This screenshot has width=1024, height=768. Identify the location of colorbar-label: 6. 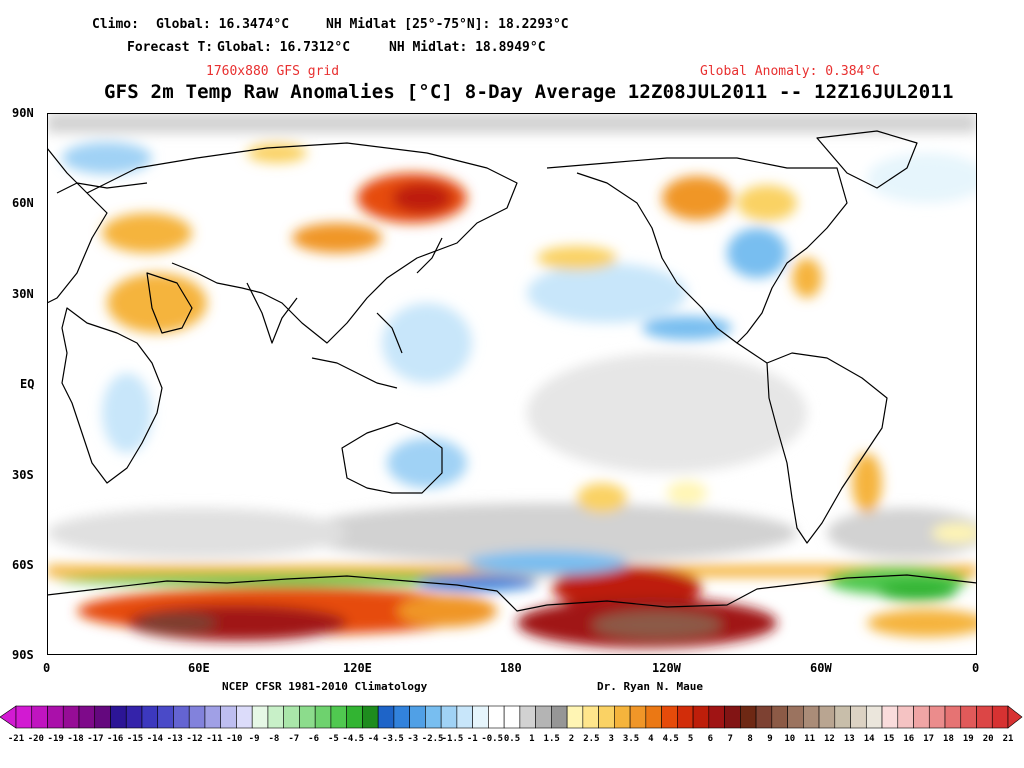
(710, 739).